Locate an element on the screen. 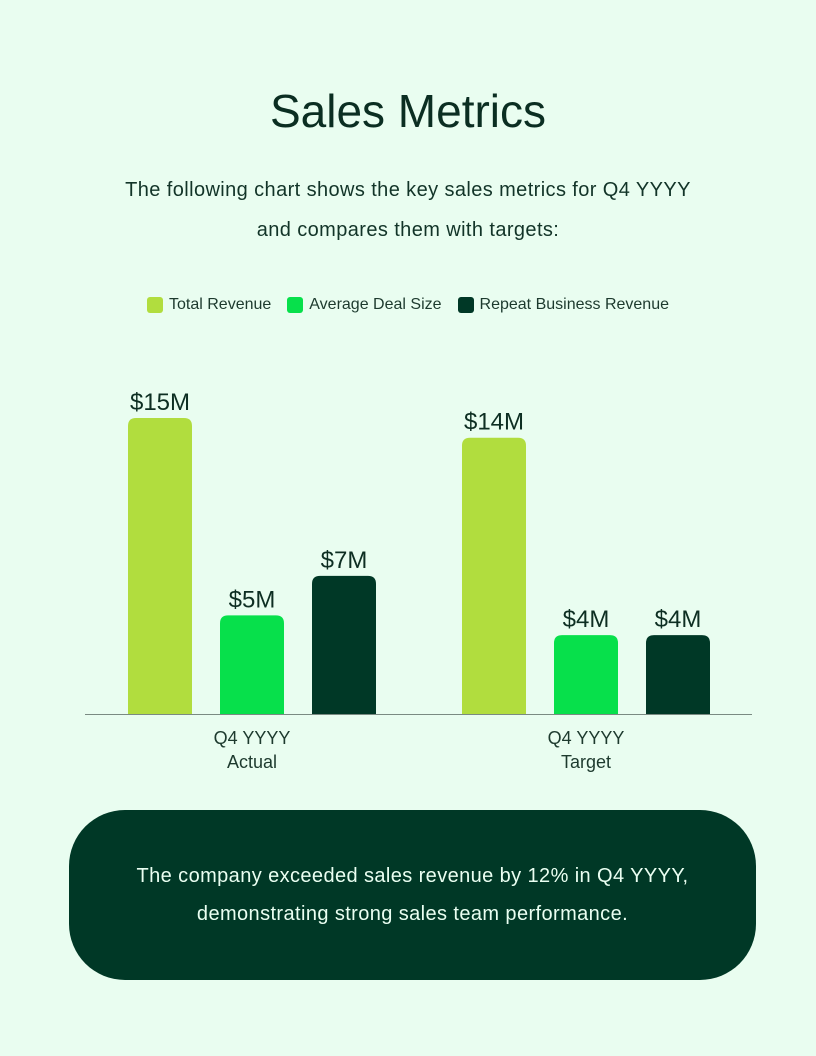 The height and width of the screenshot is (1056, 816). legend-item-repeat-business-revenue: Repeat Business Revenue is located at coordinates (563, 305).